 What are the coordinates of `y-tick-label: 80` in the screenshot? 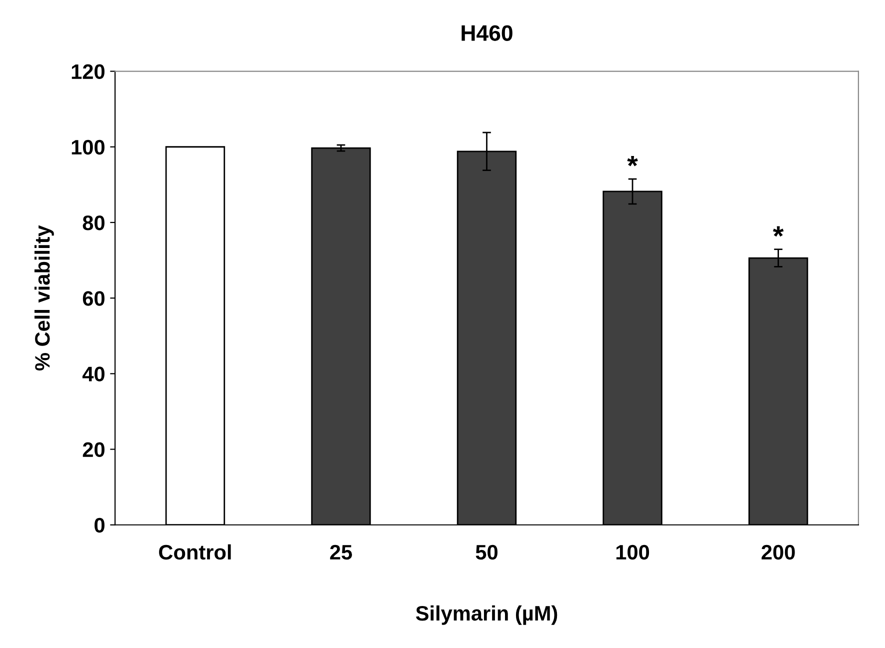 It's located at (93, 222).